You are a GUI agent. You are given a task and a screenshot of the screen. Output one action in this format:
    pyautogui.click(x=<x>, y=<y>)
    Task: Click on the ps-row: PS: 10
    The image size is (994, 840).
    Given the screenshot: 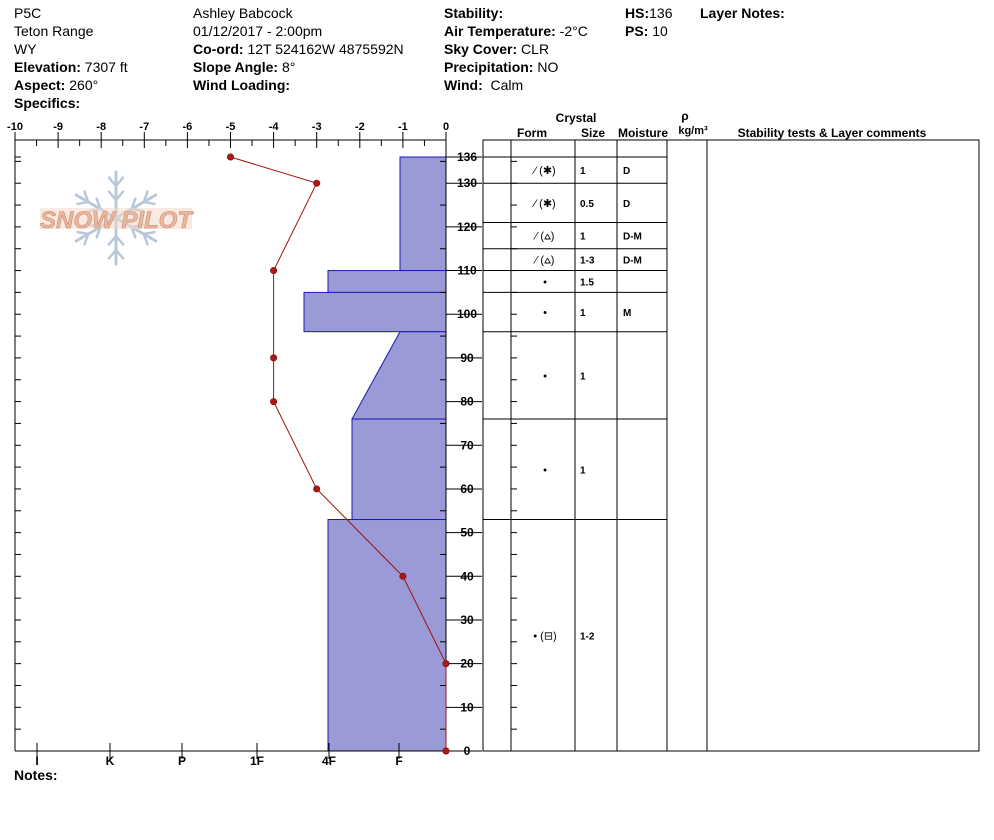 What is the action you would take?
    pyautogui.click(x=648, y=31)
    